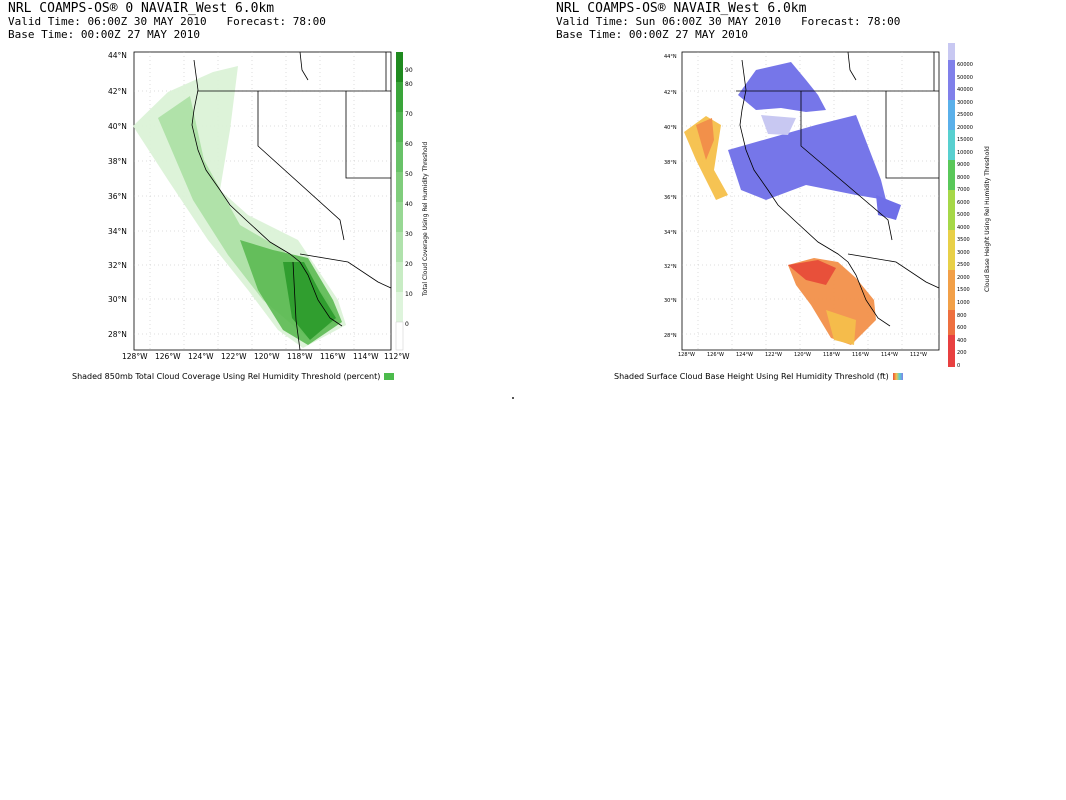 This screenshot has height=800, width=1066. I want to click on colorbar-label: 30000, so click(965, 103).